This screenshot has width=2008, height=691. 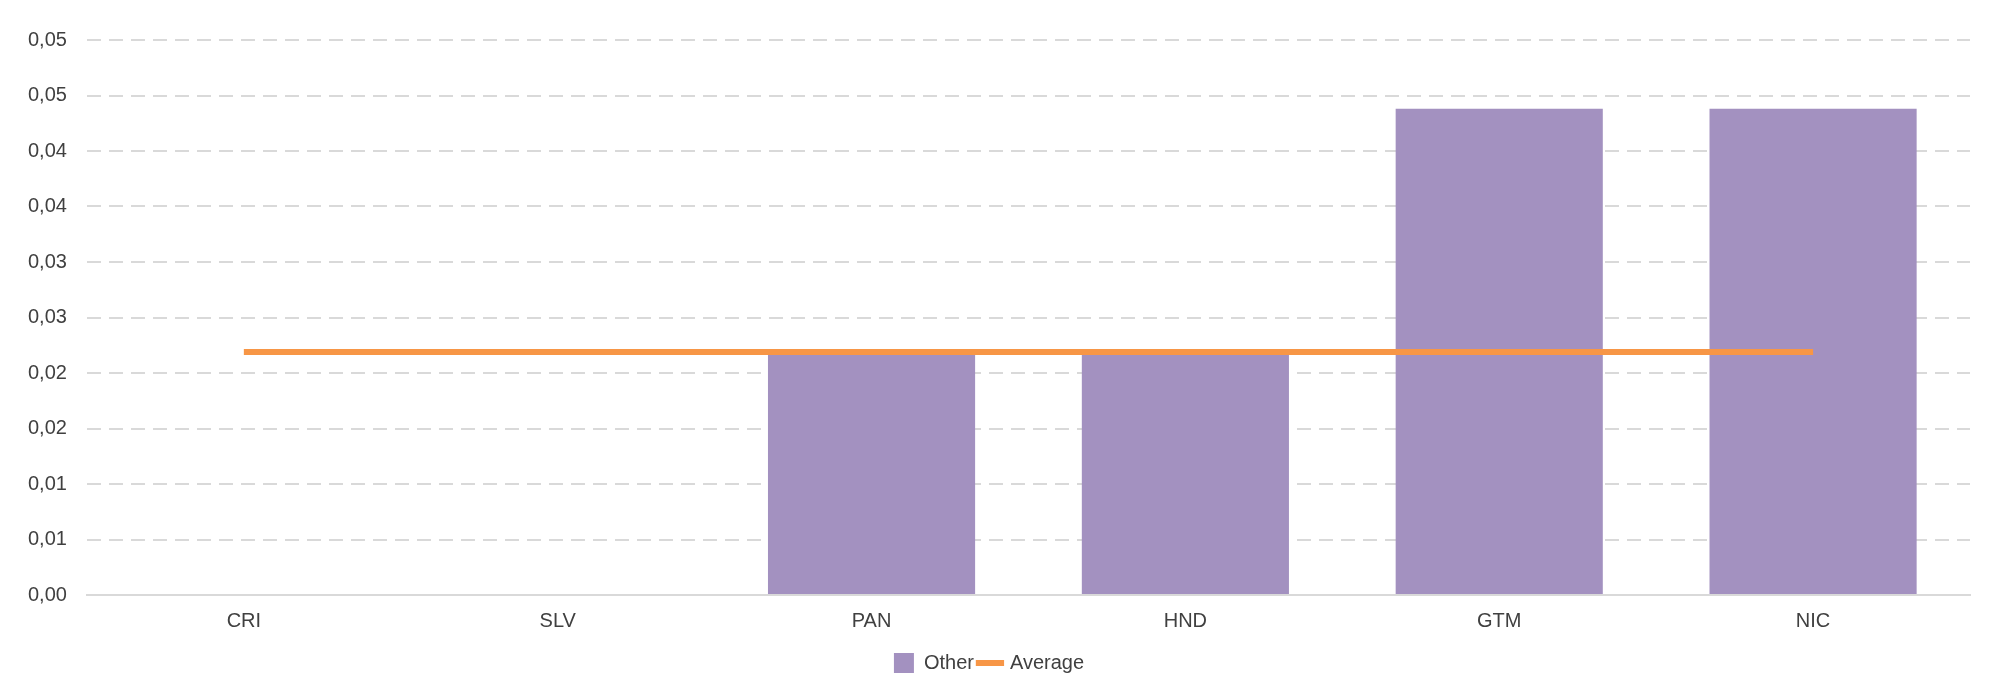 What do you see at coordinates (1047, 661) in the screenshot?
I see `legend-label: Average` at bounding box center [1047, 661].